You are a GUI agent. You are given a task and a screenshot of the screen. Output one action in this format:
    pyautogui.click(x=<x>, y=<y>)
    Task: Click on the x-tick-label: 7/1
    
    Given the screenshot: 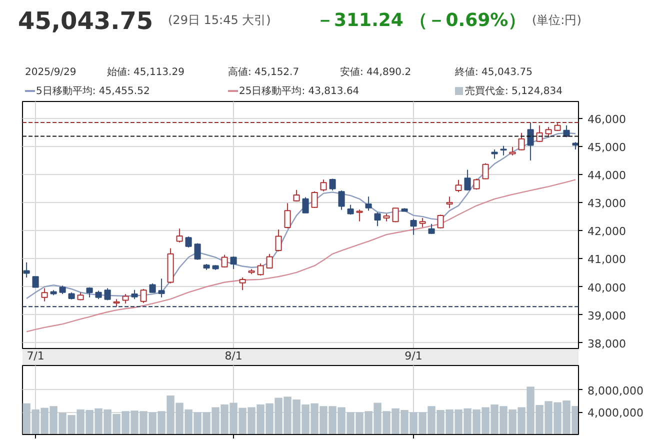 What is the action you would take?
    pyautogui.click(x=35, y=356)
    